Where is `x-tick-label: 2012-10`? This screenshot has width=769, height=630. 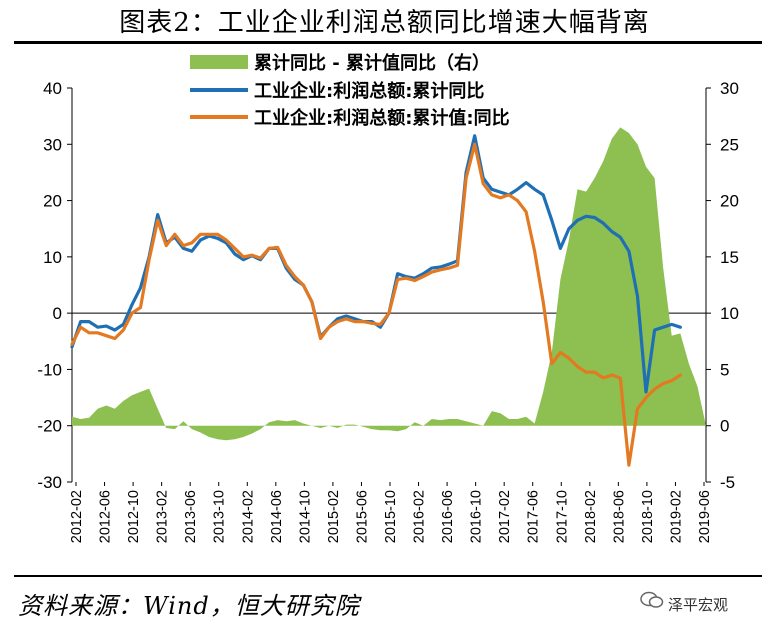
x-tick-label: 2012-10 is located at coordinates (134, 516).